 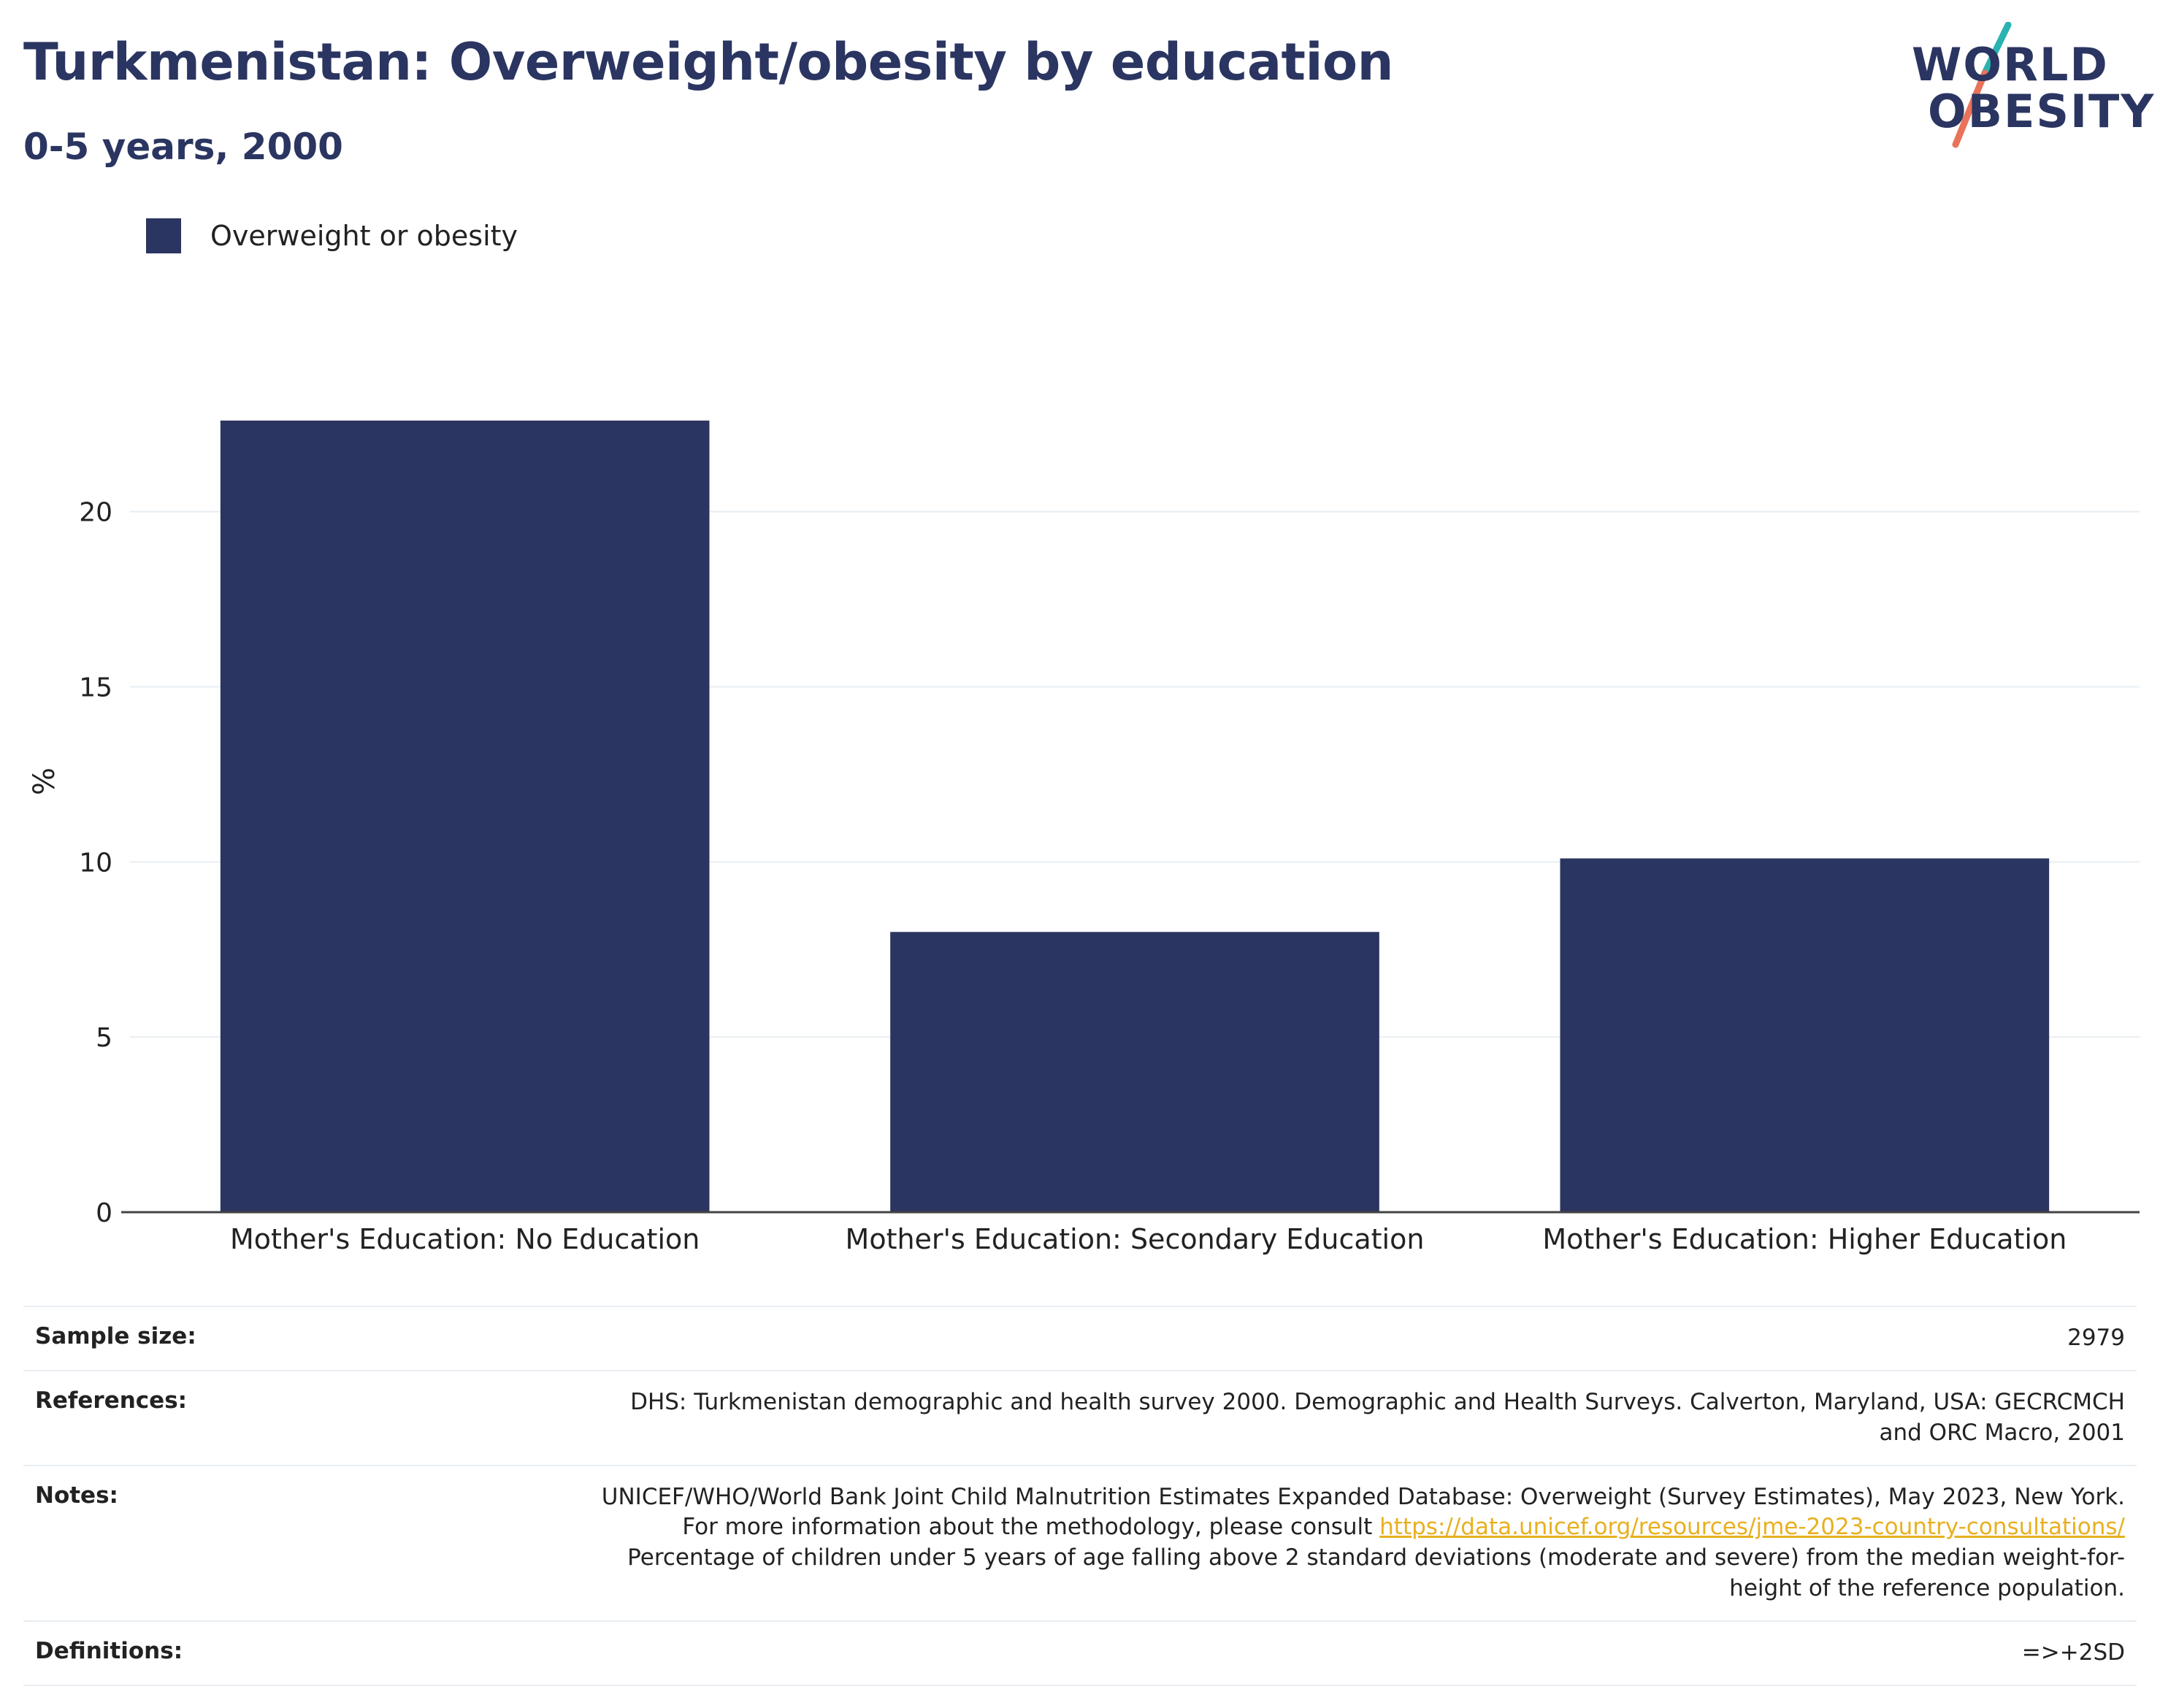 I want to click on references-label: References:, so click(x=111, y=1400).